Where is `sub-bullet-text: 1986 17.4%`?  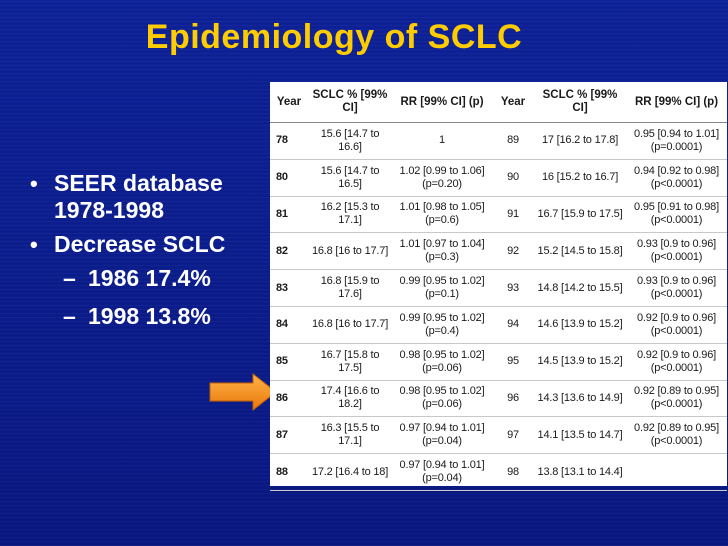
sub-bullet-text: 1986 17.4% is located at coordinates (149, 278).